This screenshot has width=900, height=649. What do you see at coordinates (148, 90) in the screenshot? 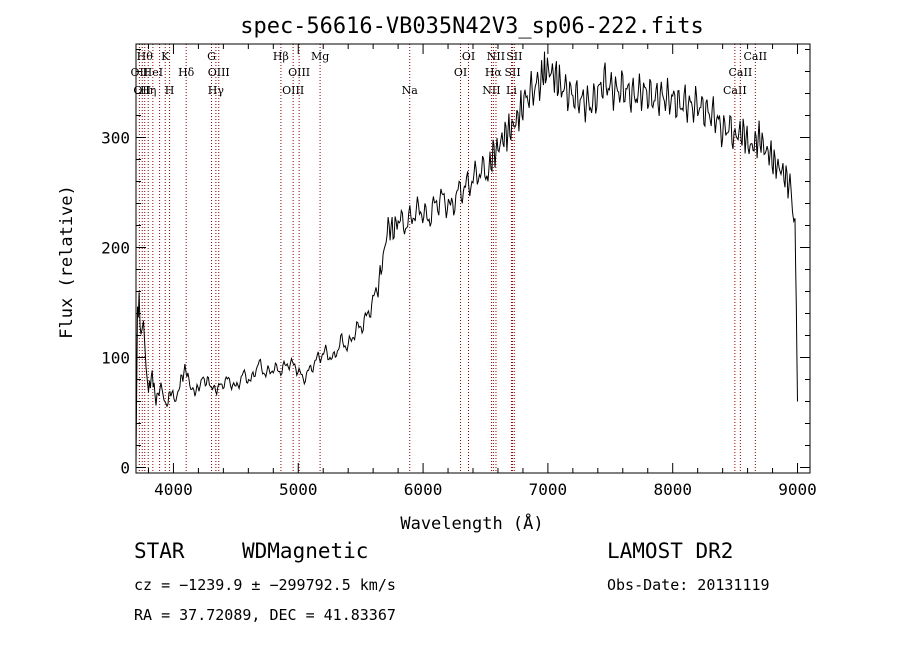
I see `line-marker-label: Hη` at bounding box center [148, 90].